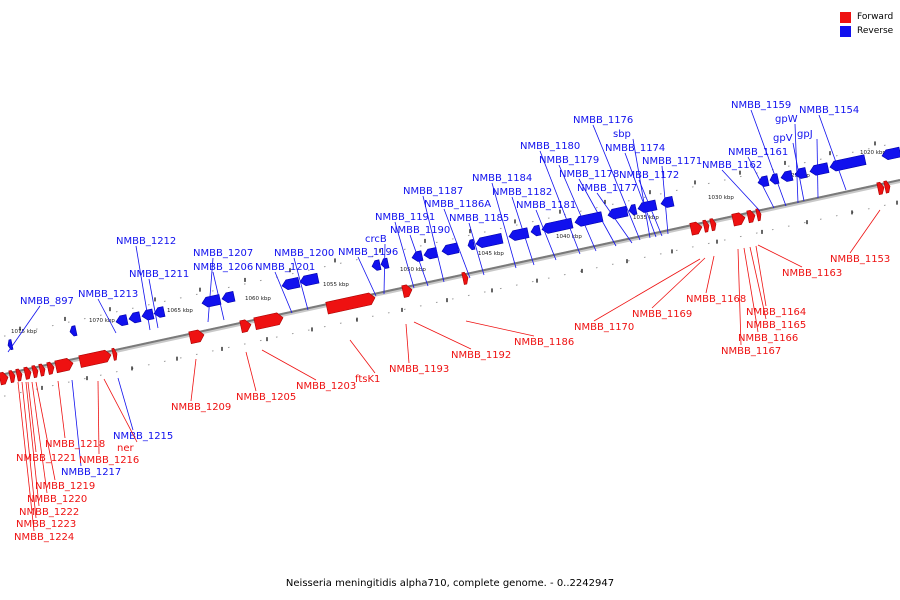 Image resolution: width=900 pixels, height=600 pixels. I want to click on legend-swatch-reverse, so click(845, 31).